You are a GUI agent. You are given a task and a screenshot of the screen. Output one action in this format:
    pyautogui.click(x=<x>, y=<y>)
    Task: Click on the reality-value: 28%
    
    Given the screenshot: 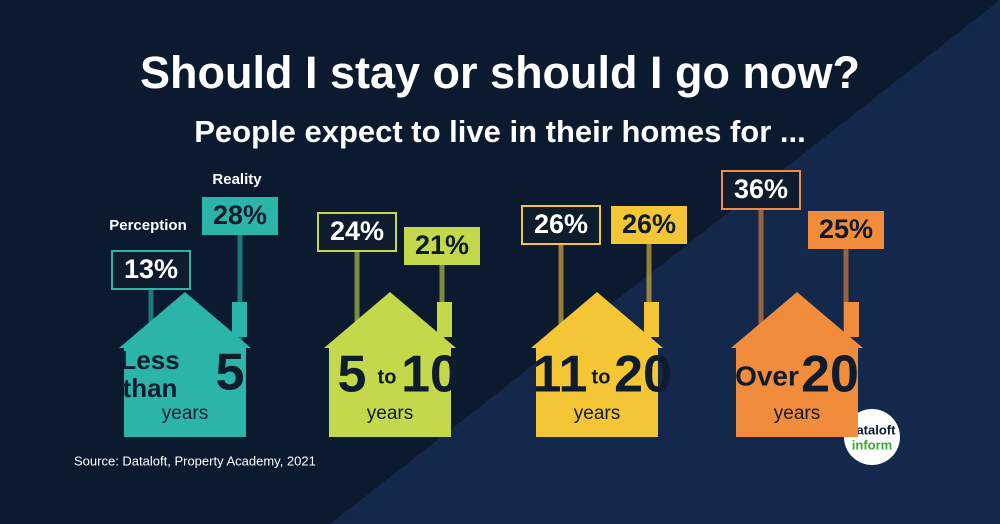 What is the action you would take?
    pyautogui.click(x=240, y=215)
    